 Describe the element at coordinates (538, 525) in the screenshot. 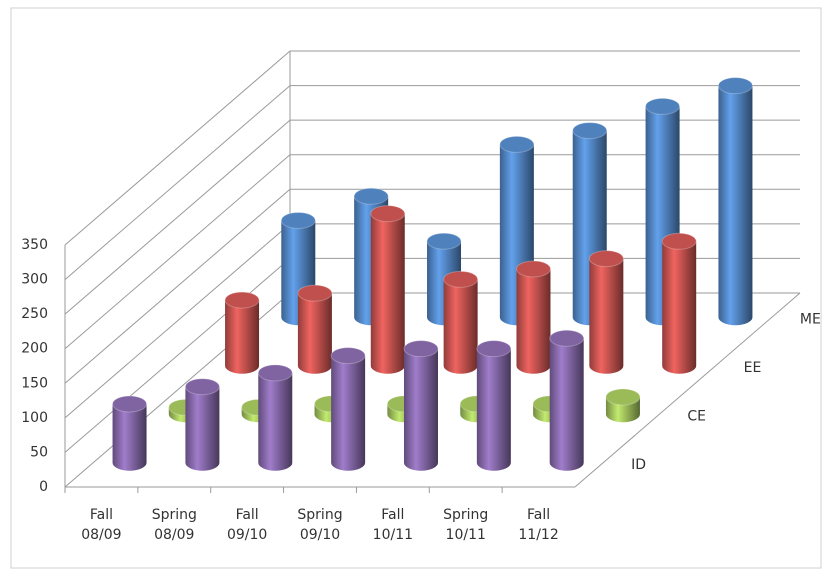

I see `x-tick-label: Fall 11/12` at that location.